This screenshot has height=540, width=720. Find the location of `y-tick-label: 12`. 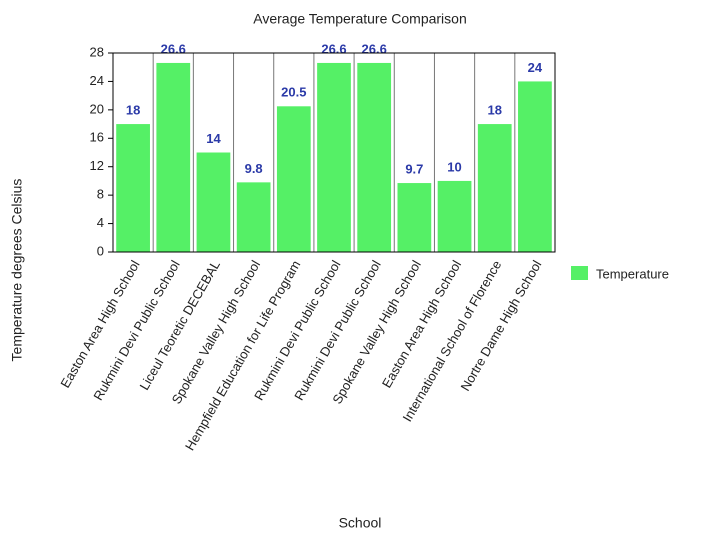

y-tick-label: 12 is located at coordinates (97, 165).